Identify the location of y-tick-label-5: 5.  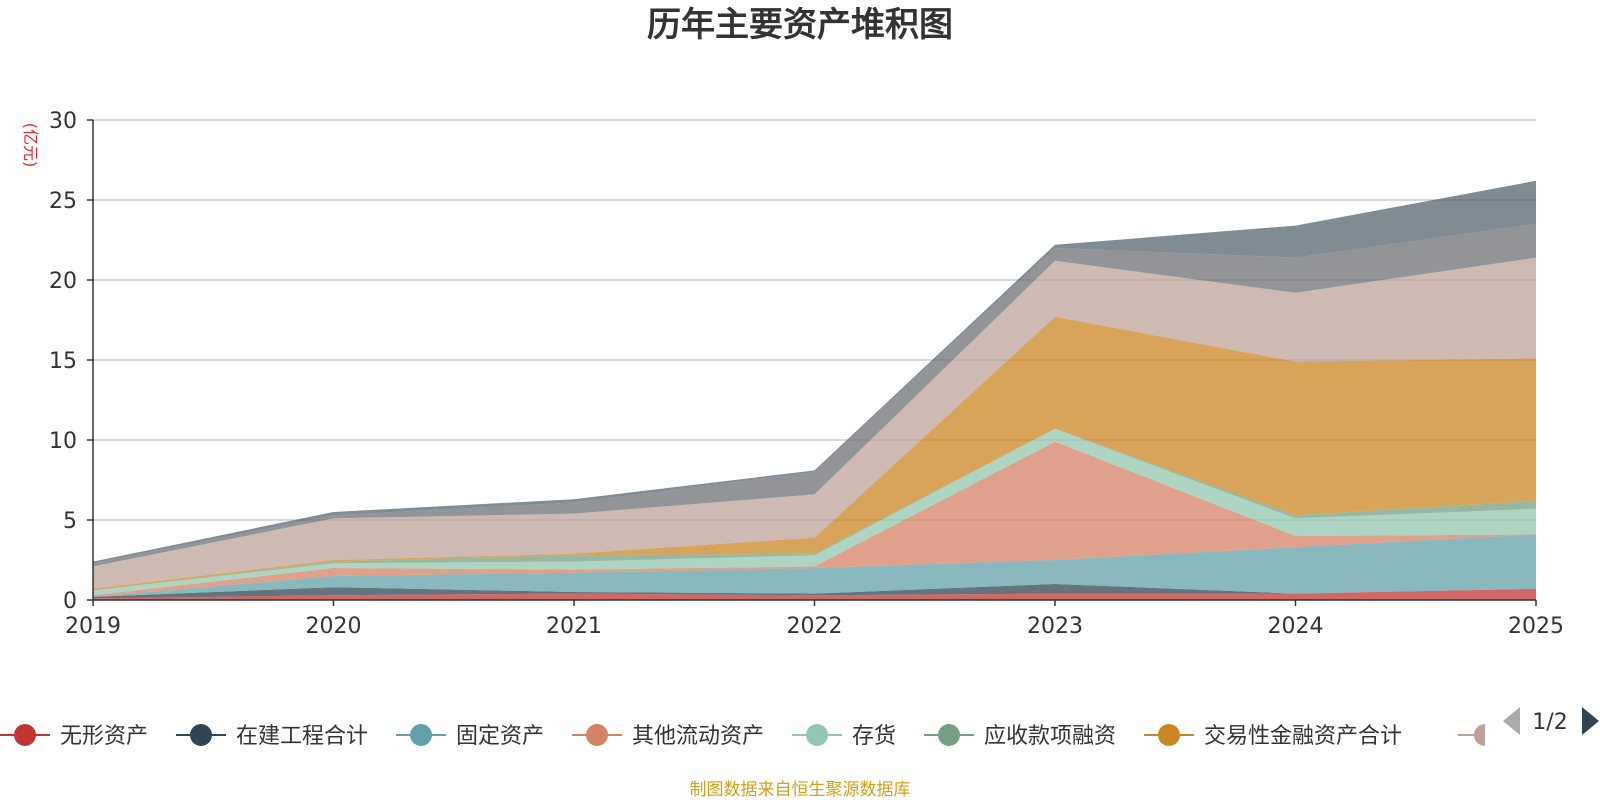
(70, 521).